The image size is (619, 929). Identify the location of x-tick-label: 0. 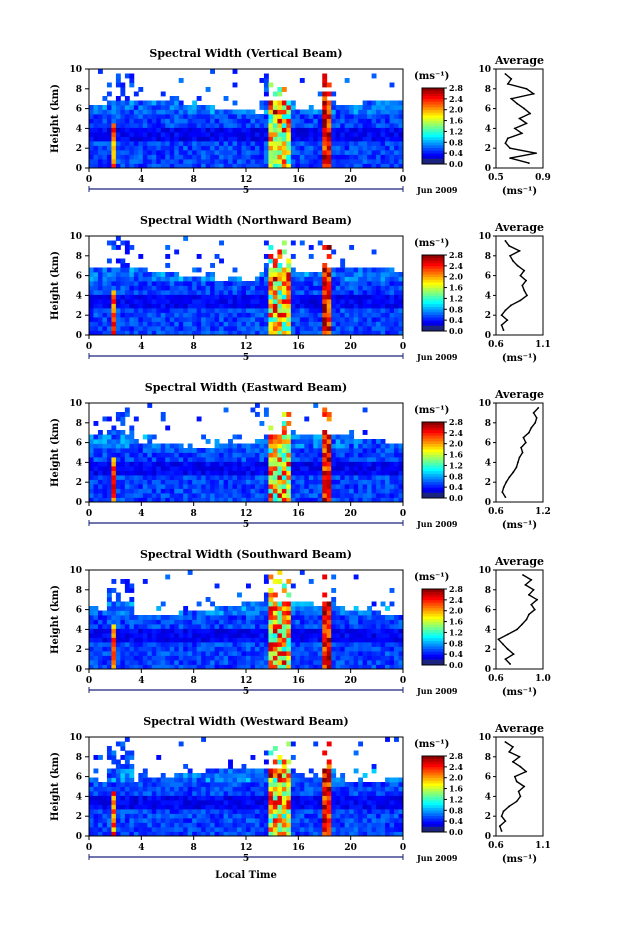
(403, 681).